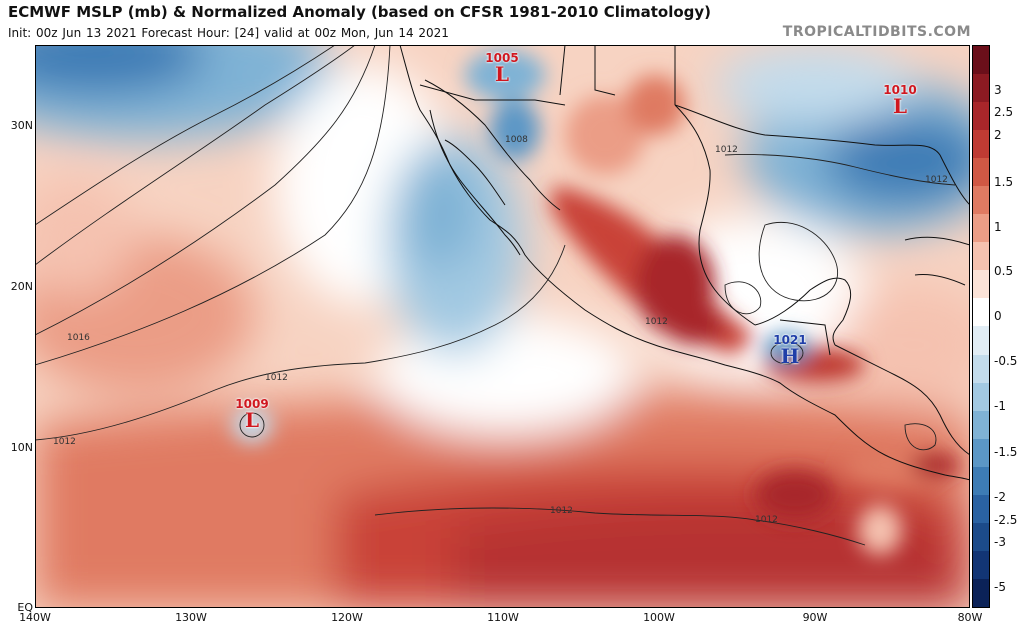 This screenshot has height=628, width=1024. What do you see at coordinates (1004, 271) in the screenshot?
I see `colorbar-label: 0.5` at bounding box center [1004, 271].